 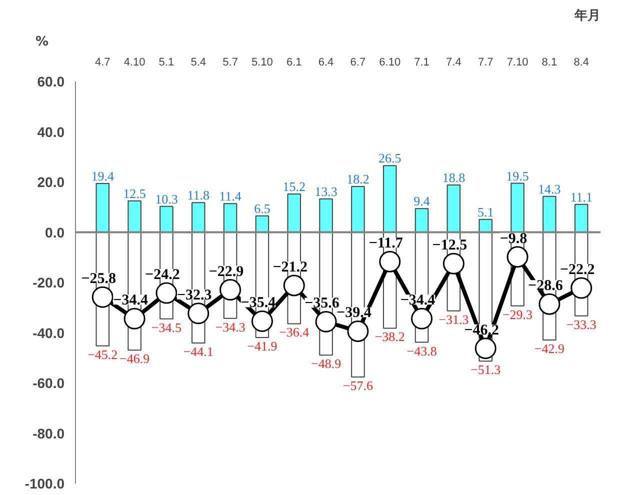 I want to click on x-tick-label: 6.4, so click(x=326, y=62).